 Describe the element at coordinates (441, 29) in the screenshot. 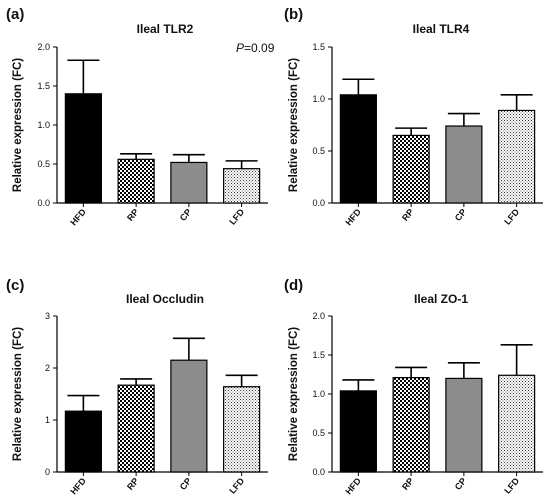

I see `chart-title: Ileal TLR4` at that location.